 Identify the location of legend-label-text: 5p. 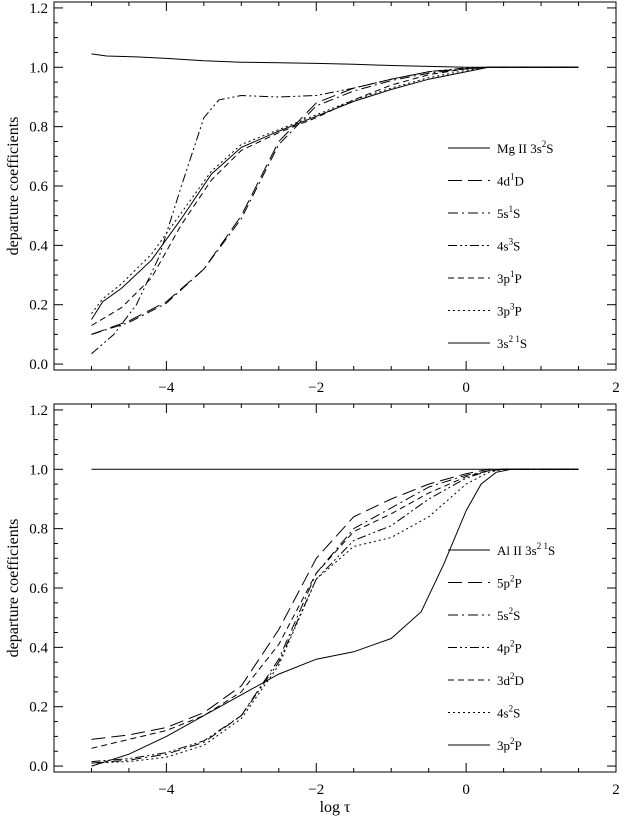
(503, 583).